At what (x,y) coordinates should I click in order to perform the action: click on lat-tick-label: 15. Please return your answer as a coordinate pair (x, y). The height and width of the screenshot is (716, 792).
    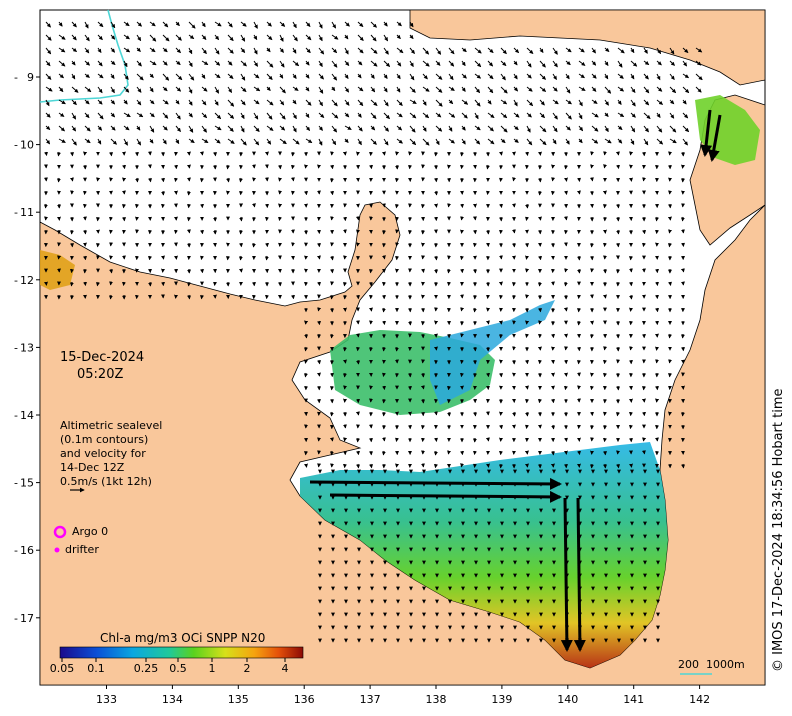
    Looking at the image, I should click on (27, 483).